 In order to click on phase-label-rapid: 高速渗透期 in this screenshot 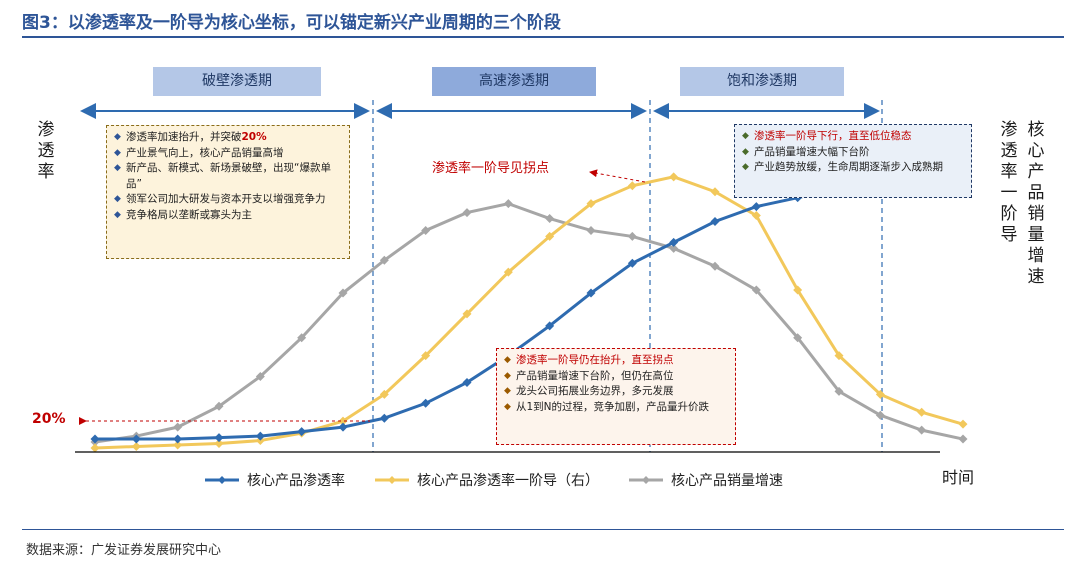, I will do `click(514, 81)`.